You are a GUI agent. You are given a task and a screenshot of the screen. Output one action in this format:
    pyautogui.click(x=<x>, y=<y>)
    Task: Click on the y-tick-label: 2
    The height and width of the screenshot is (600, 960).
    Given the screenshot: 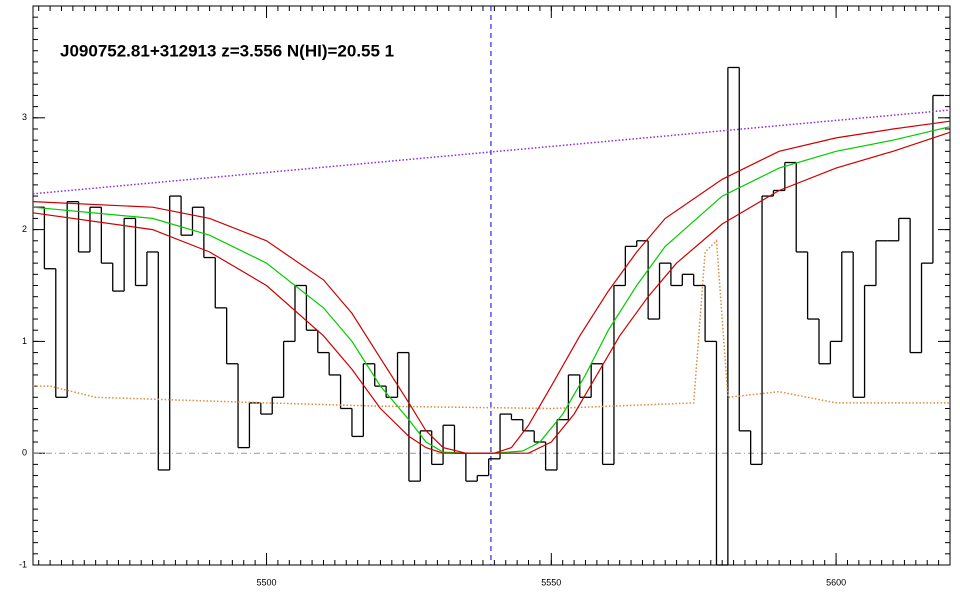 What is the action you would take?
    pyautogui.click(x=24, y=229)
    